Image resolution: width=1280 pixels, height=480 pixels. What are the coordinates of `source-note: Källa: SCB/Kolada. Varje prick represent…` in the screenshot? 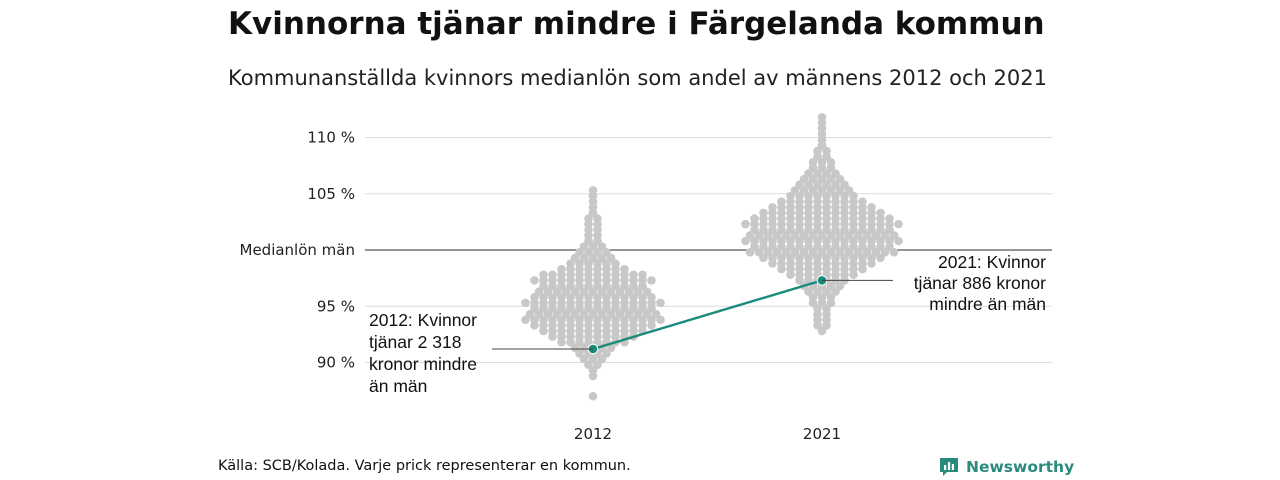 It's located at (424, 466).